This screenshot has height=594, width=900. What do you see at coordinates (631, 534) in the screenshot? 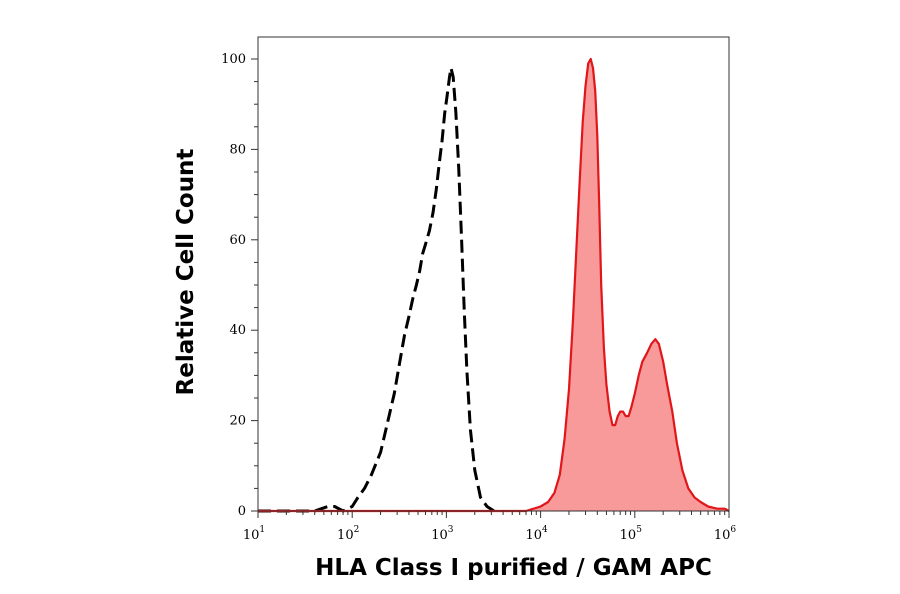
I see `x-tick-label: 10⁵` at bounding box center [631, 534].